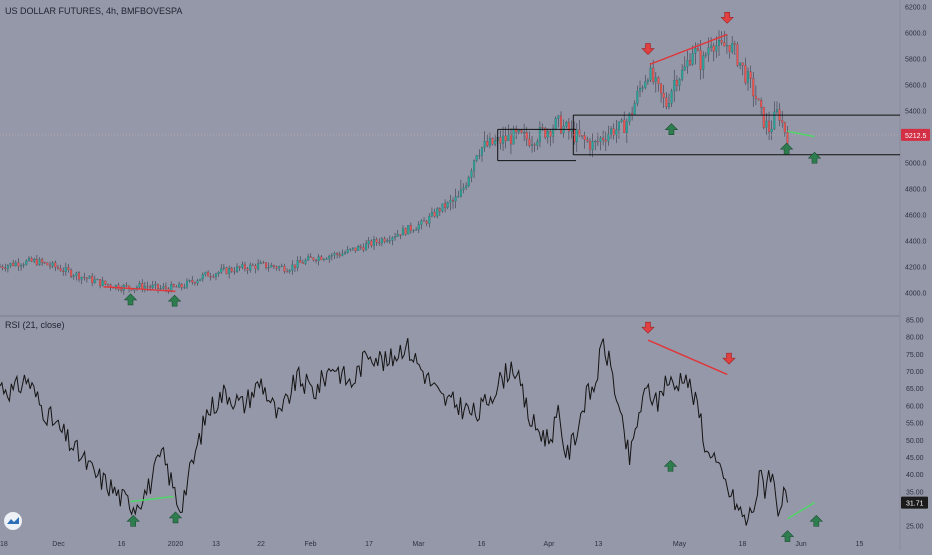 The width and height of the screenshot is (932, 555). I want to click on price-tick-label: 4200.0, so click(916, 268).